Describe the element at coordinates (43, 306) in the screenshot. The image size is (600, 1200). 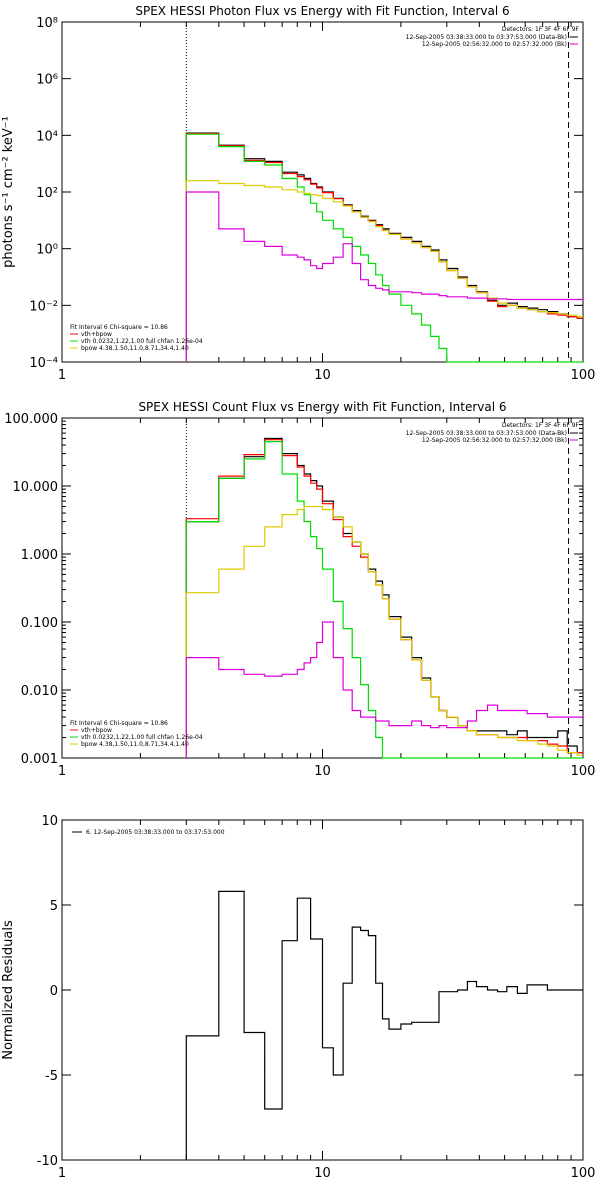
I see `y-tick-label: 10⁻²` at that location.